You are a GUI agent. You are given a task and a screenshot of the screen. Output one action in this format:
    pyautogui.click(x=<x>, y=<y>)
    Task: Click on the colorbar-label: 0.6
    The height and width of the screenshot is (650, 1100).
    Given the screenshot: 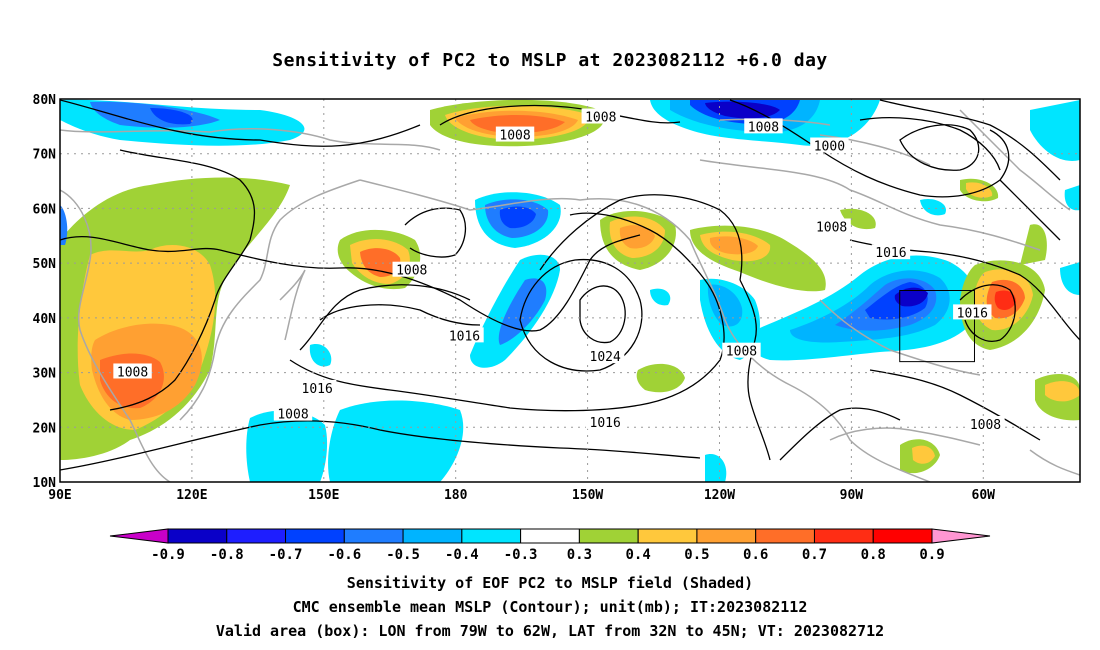 What is the action you would take?
    pyautogui.click(x=755, y=553)
    